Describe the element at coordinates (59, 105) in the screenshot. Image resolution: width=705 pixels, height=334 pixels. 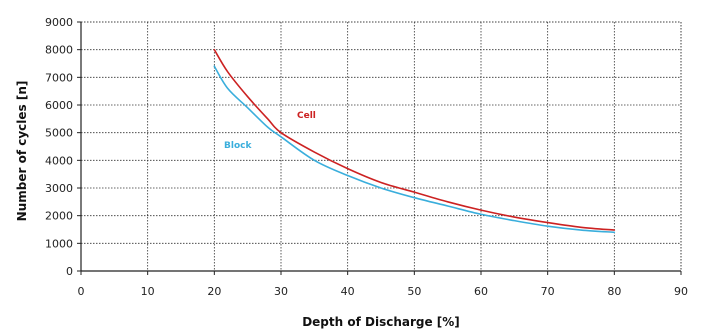
I see `y-tick-label: 6000` at that location.